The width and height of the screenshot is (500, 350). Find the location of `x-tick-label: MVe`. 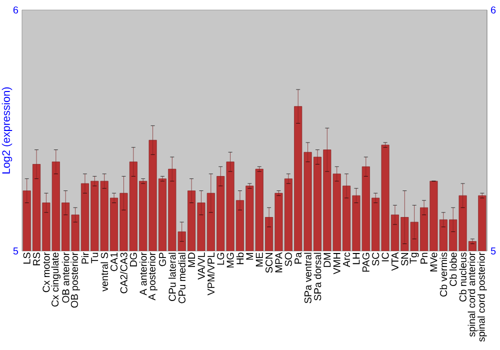

x-tick-label: MVe is located at coordinates (434, 262).